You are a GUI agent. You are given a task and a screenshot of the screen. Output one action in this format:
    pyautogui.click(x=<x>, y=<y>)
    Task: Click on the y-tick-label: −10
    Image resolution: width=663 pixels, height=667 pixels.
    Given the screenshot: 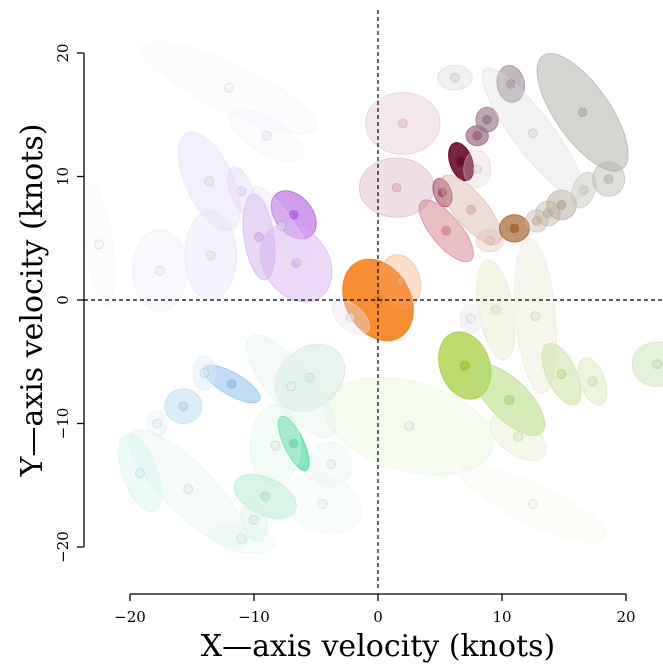 What is the action you would take?
    pyautogui.click(x=63, y=424)
    